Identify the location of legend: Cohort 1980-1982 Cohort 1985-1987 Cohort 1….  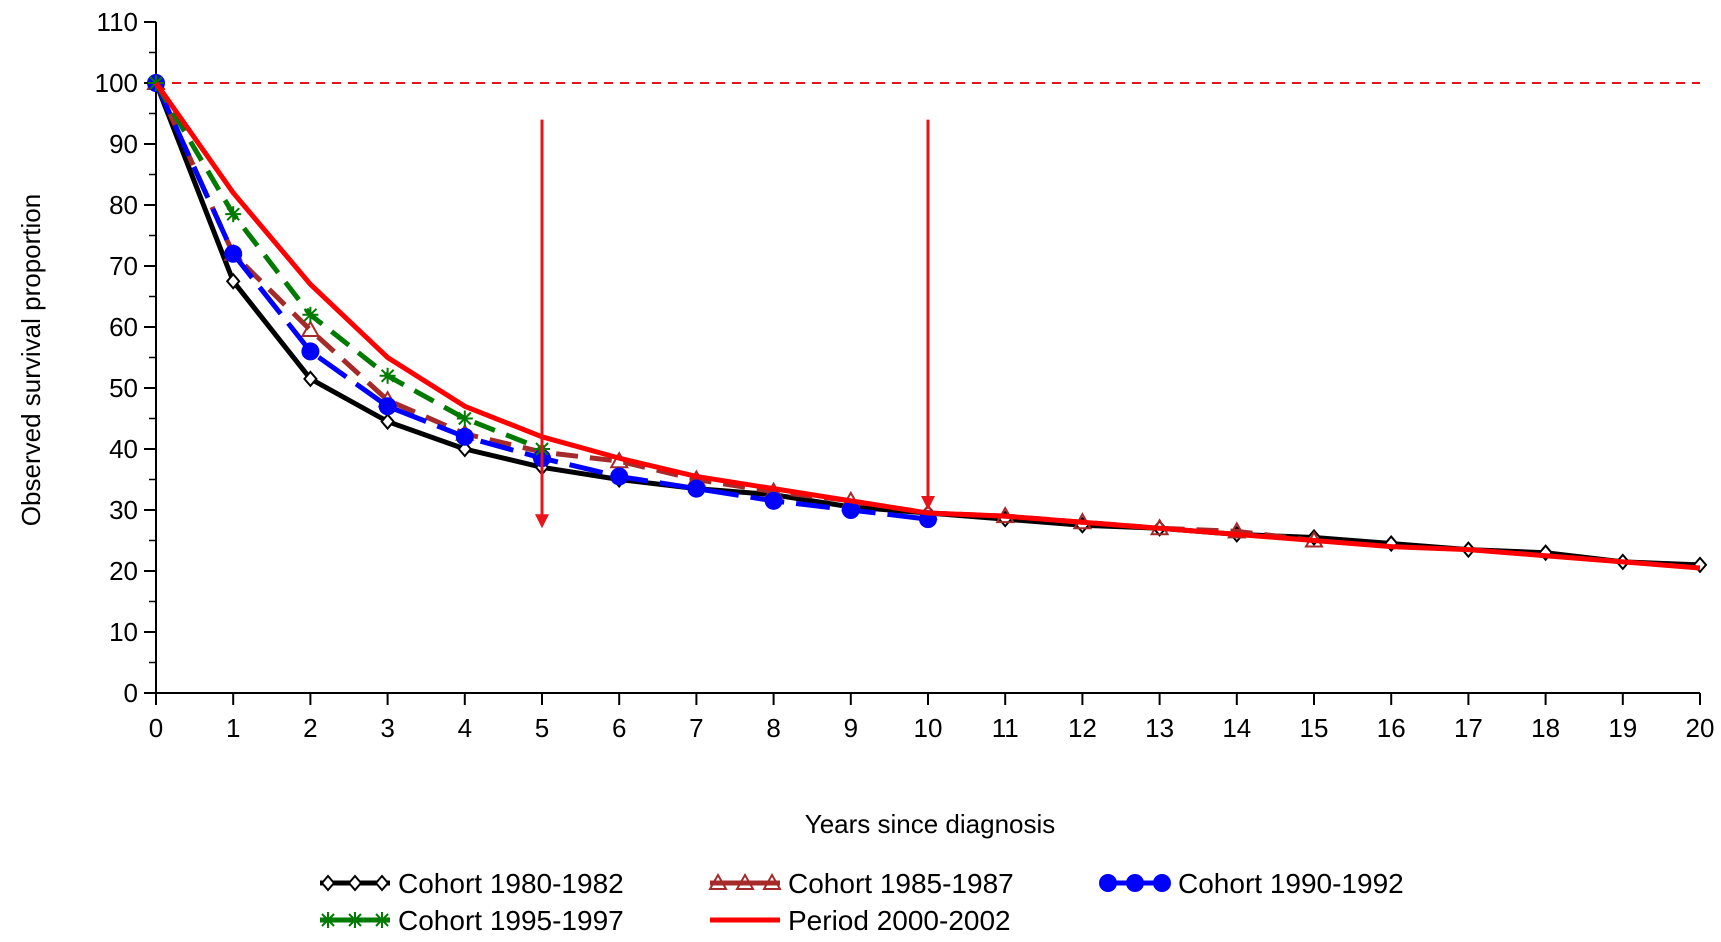
(862, 902).